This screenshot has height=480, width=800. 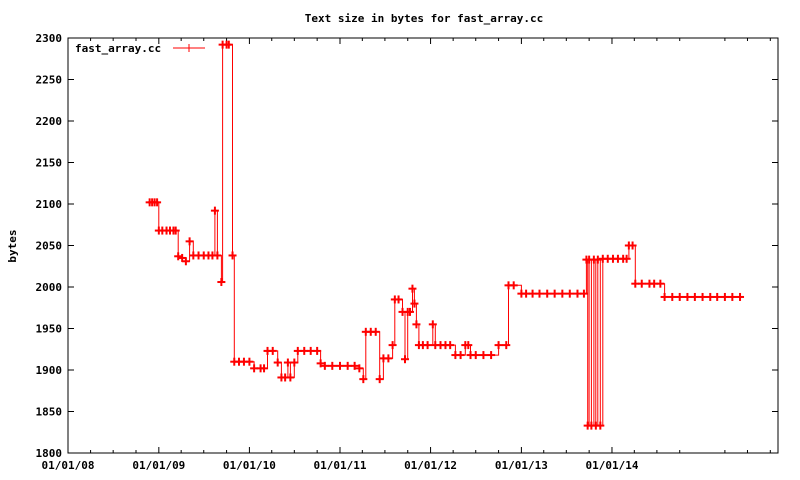 I want to click on x-tick-label: 01/01/13, so click(x=521, y=465).